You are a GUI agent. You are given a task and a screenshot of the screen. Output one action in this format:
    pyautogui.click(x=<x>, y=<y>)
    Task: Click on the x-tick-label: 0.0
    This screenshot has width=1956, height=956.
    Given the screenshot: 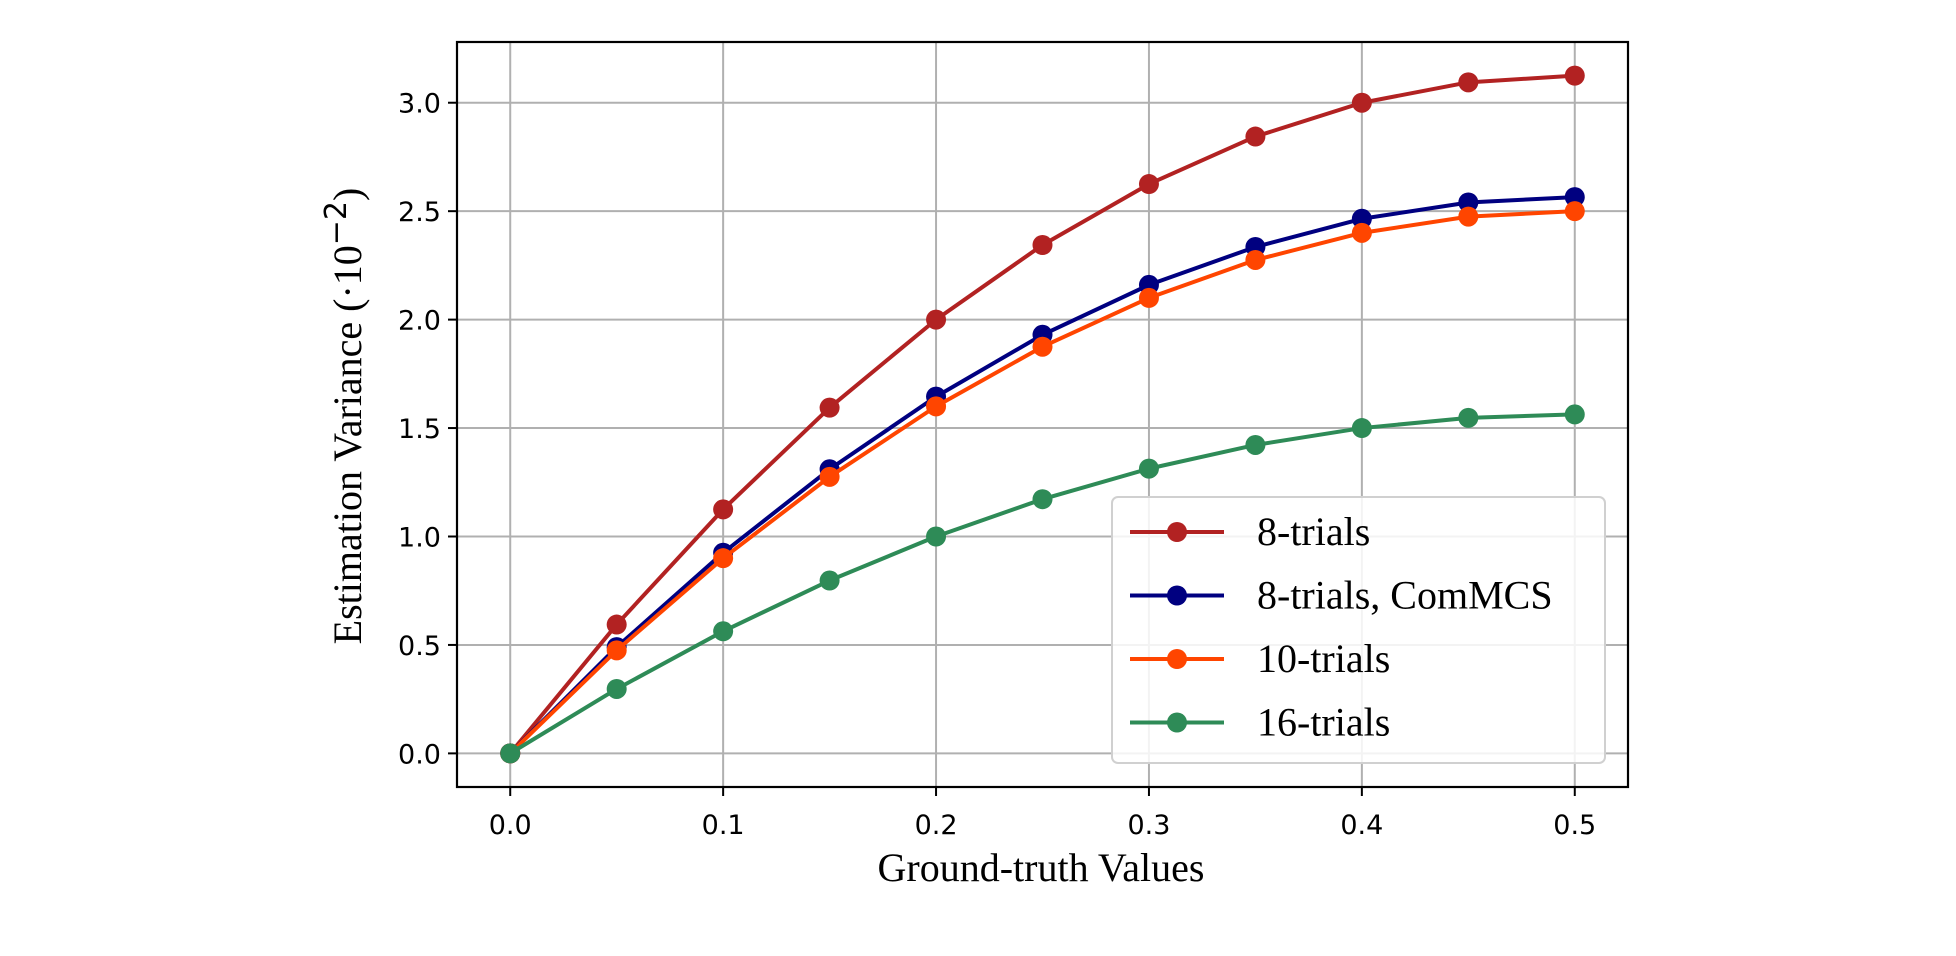 What is the action you would take?
    pyautogui.click(x=510, y=825)
    